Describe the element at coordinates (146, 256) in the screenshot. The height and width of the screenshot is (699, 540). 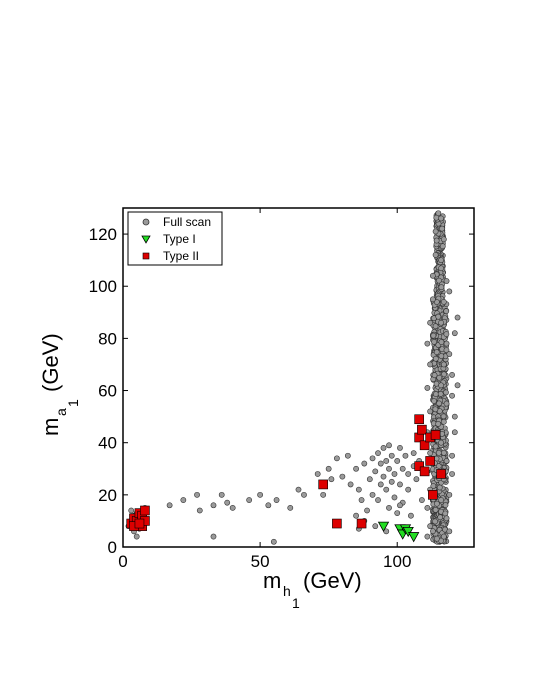
I see `legend-marker-type-ii` at that location.